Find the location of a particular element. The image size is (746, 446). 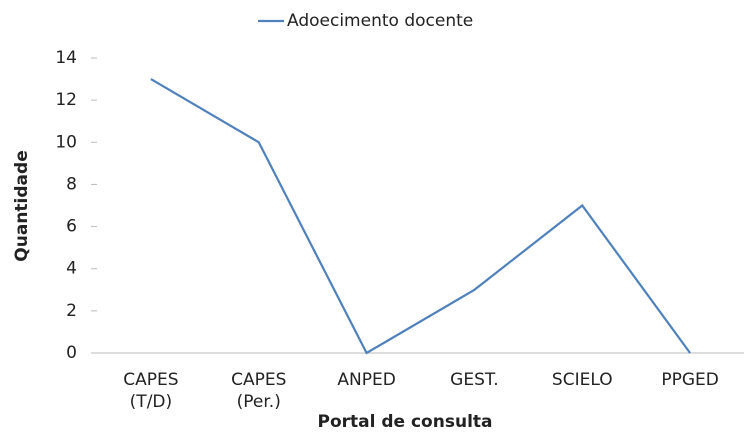

x-tick-label: GEST. is located at coordinates (474, 380).